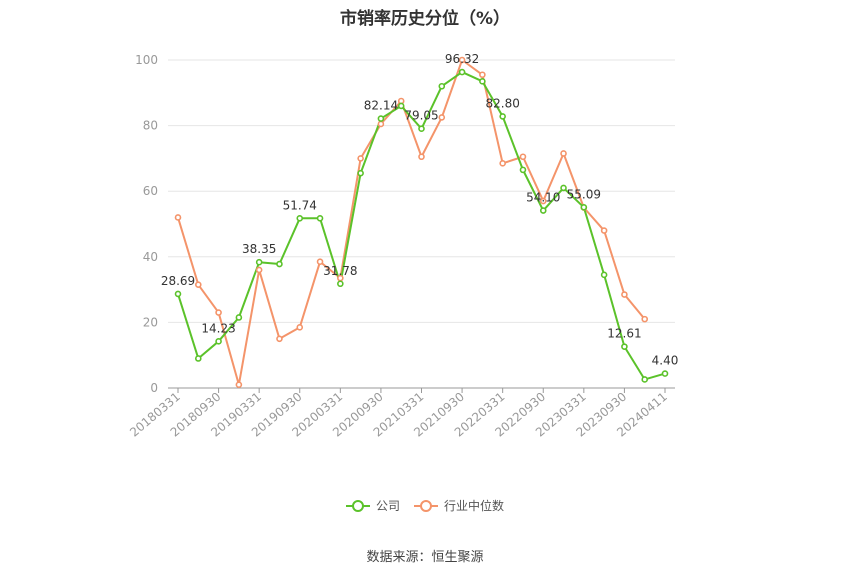  I want to click on legend-item-industry-median: 行业中位数, so click(459, 505).